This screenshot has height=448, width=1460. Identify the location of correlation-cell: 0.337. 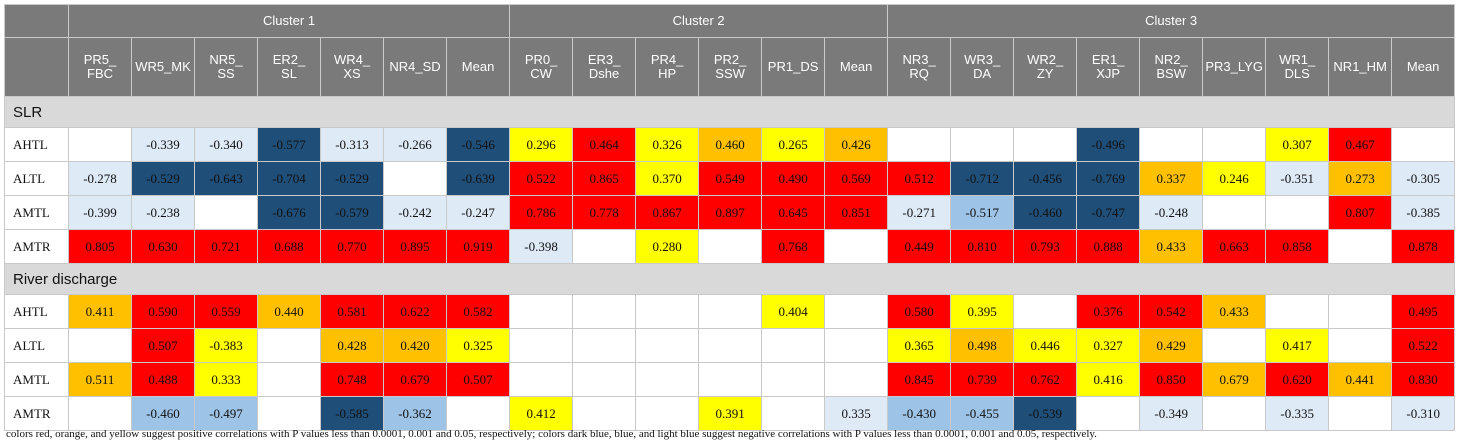
(1171, 178).